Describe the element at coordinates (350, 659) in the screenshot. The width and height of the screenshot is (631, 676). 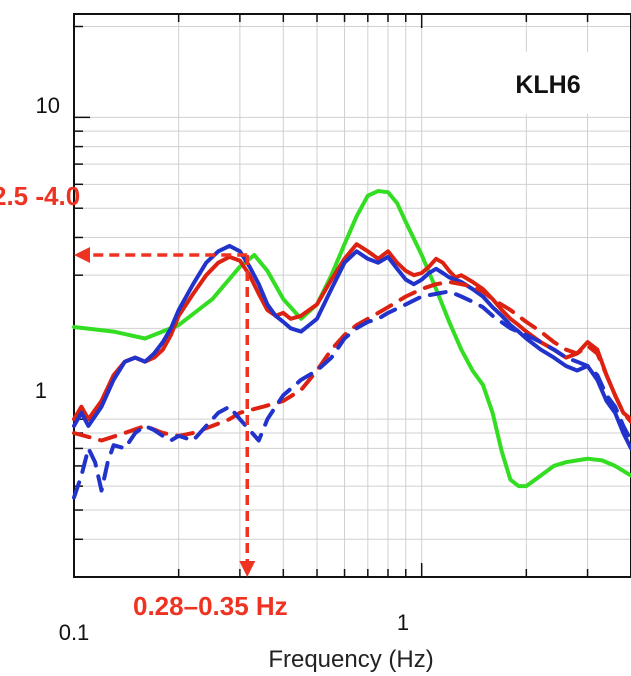
I see `x-axis-title: Frequency (Hz)` at that location.